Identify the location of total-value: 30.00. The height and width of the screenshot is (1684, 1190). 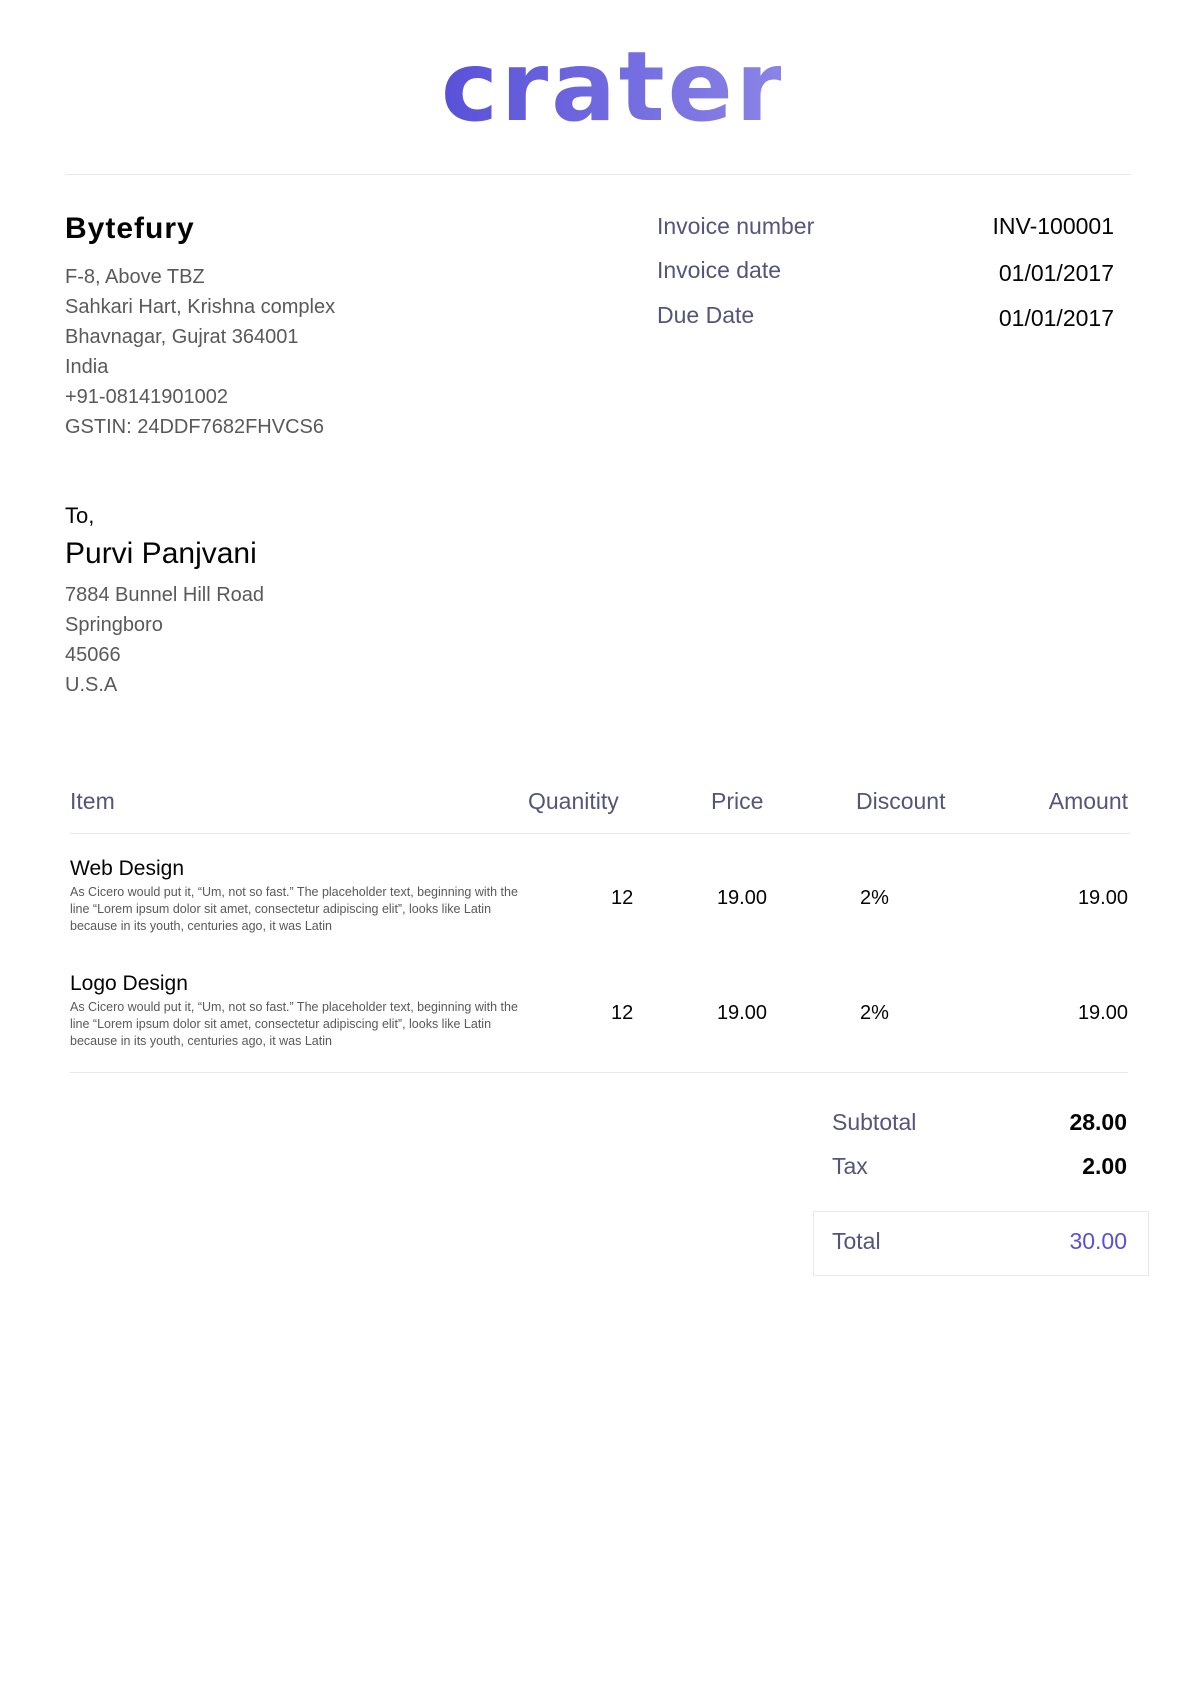
(1098, 1241).